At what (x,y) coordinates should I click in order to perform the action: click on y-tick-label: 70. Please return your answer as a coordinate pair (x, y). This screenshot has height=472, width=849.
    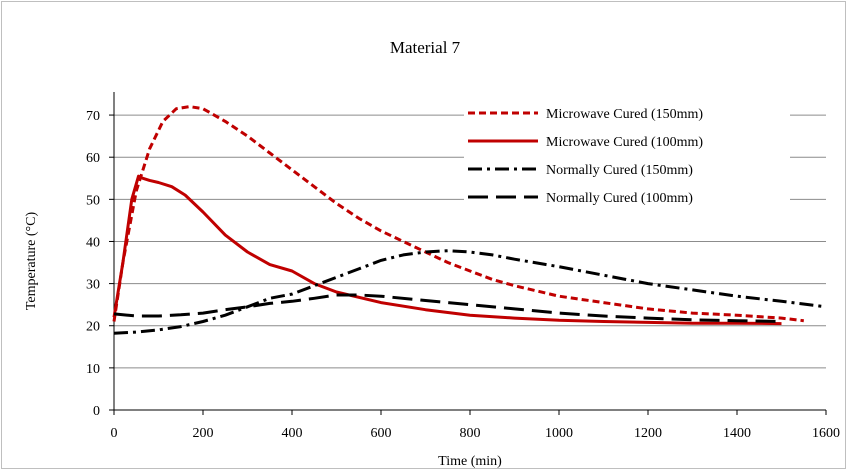
    Looking at the image, I should click on (93, 116).